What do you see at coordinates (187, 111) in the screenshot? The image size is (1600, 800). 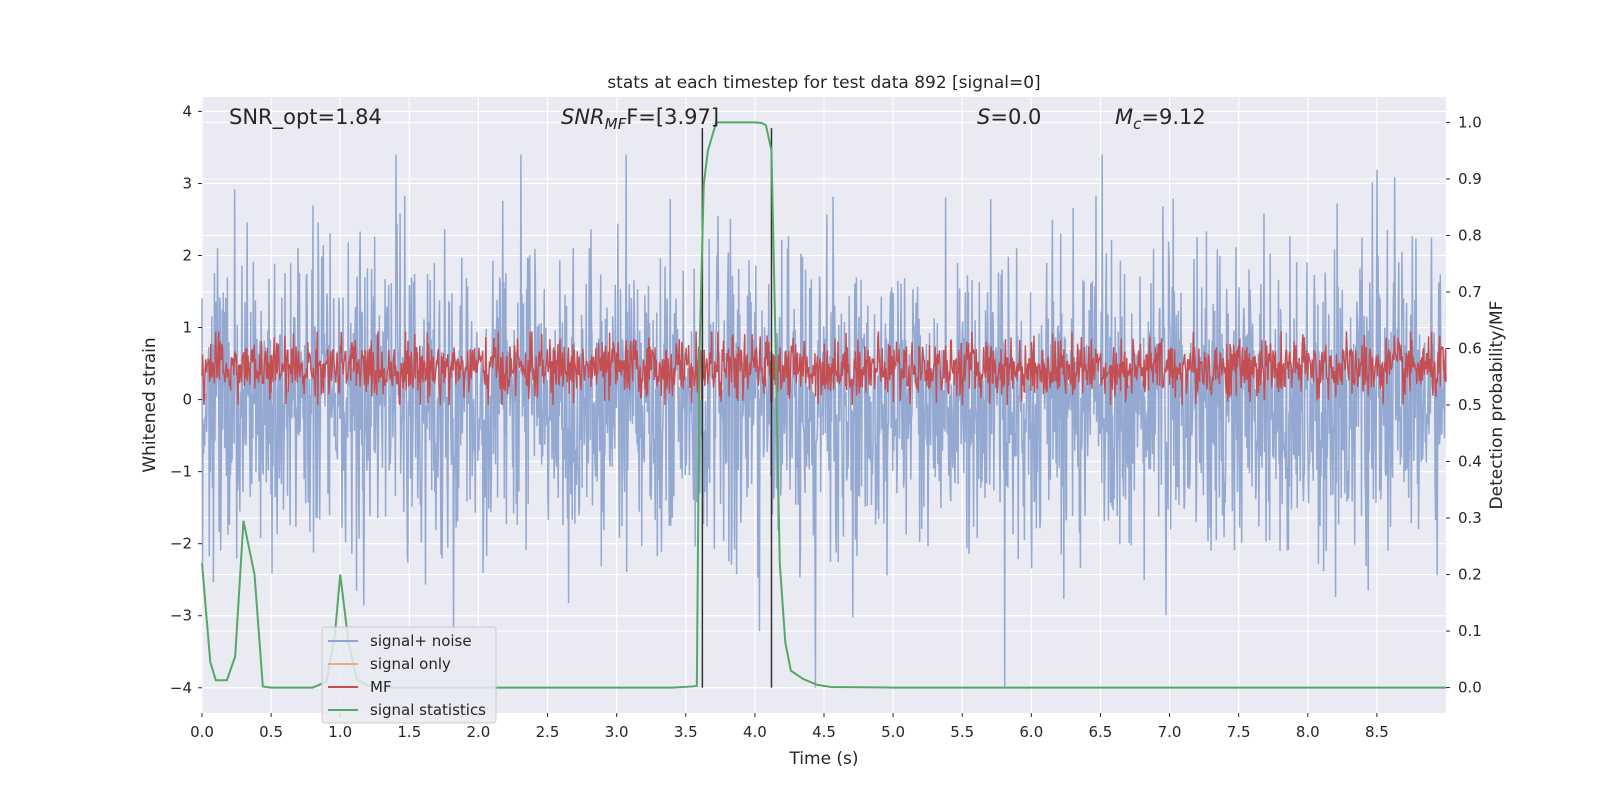 I see `y-left-tick-label: 4` at bounding box center [187, 111].